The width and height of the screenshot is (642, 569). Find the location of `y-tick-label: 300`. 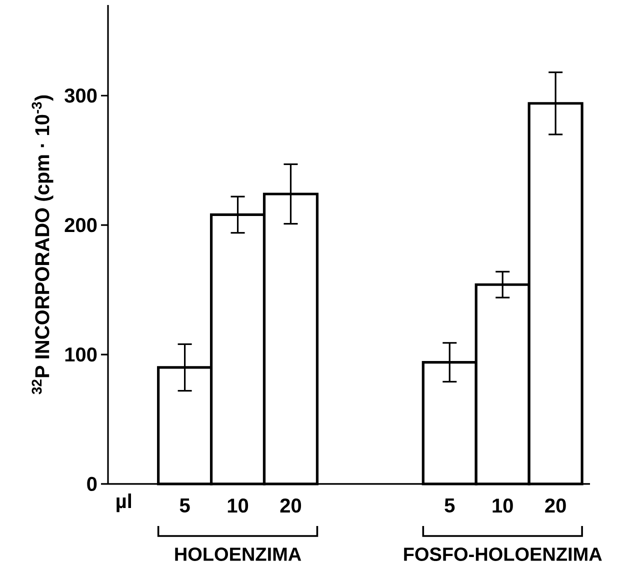

y-tick-label: 300 is located at coordinates (80, 95).